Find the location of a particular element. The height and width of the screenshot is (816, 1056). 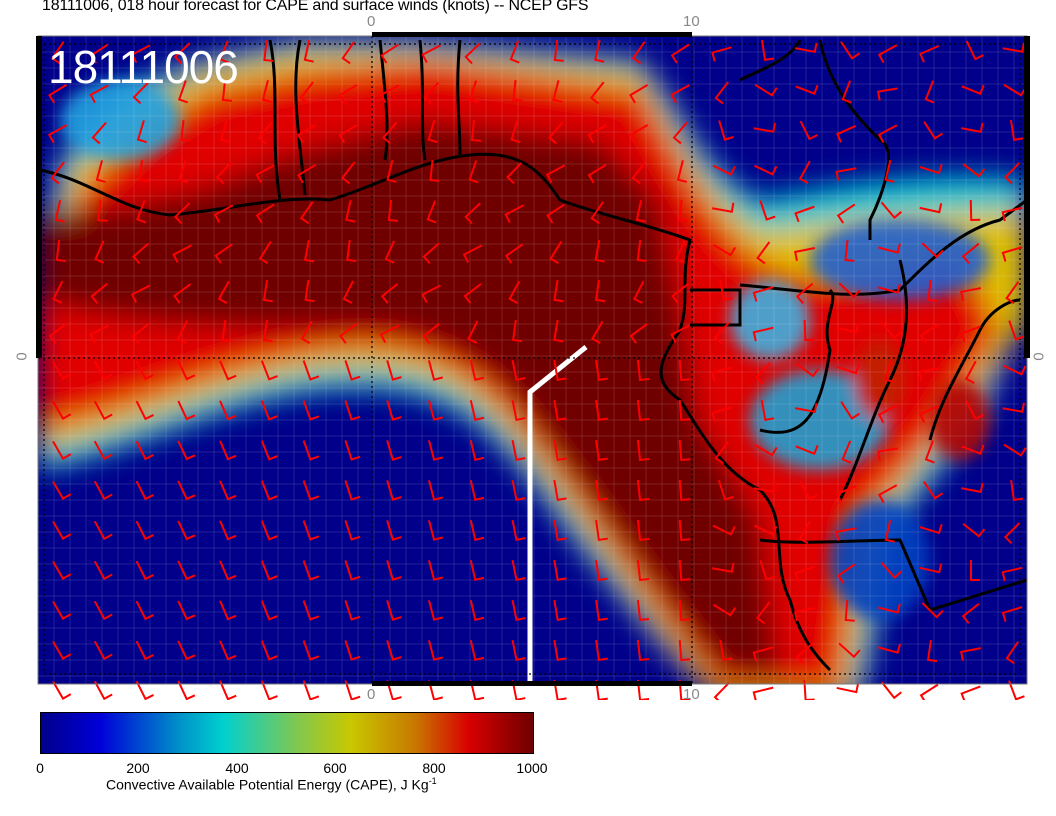

frame-bar-left is located at coordinates (39, 197).